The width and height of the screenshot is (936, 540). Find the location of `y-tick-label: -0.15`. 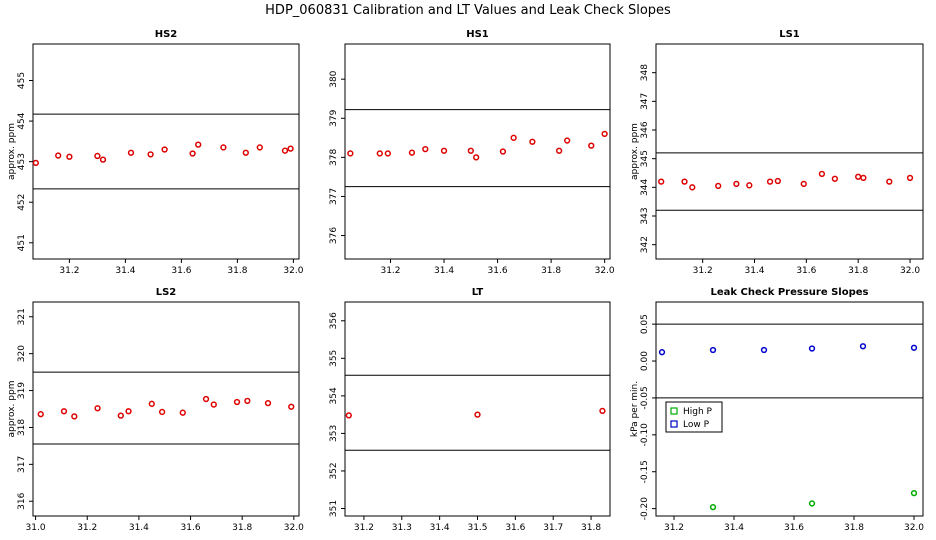

y-tick-label: -0.15 is located at coordinates (645, 471).